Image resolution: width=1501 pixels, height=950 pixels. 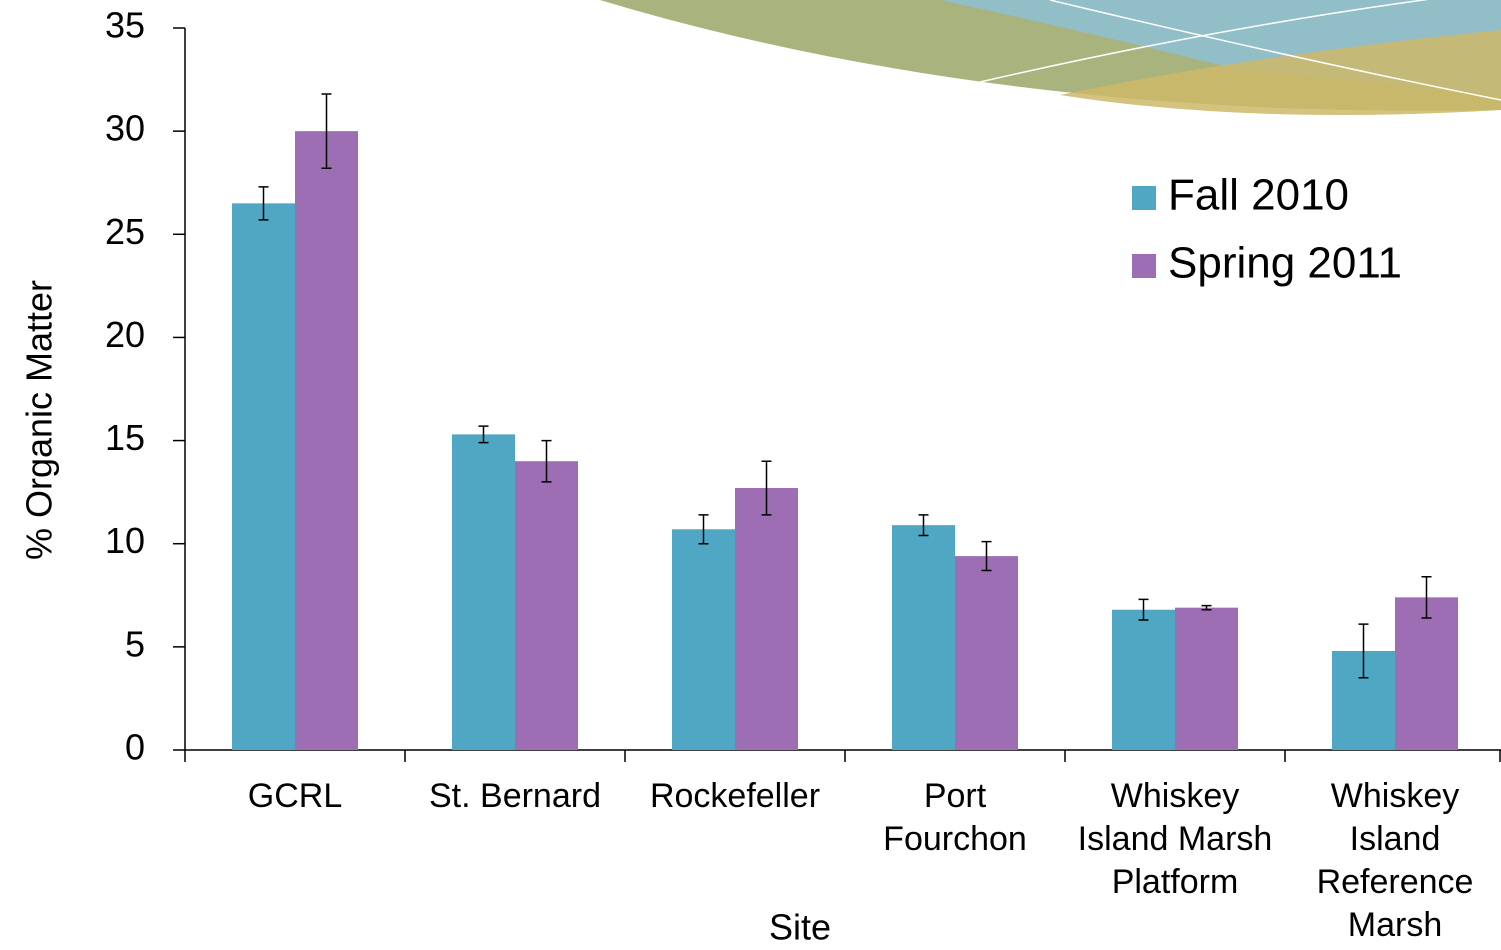 What do you see at coordinates (1395, 860) in the screenshot?
I see `x-tick-label: Whiskey Island Reference Marsh` at bounding box center [1395, 860].